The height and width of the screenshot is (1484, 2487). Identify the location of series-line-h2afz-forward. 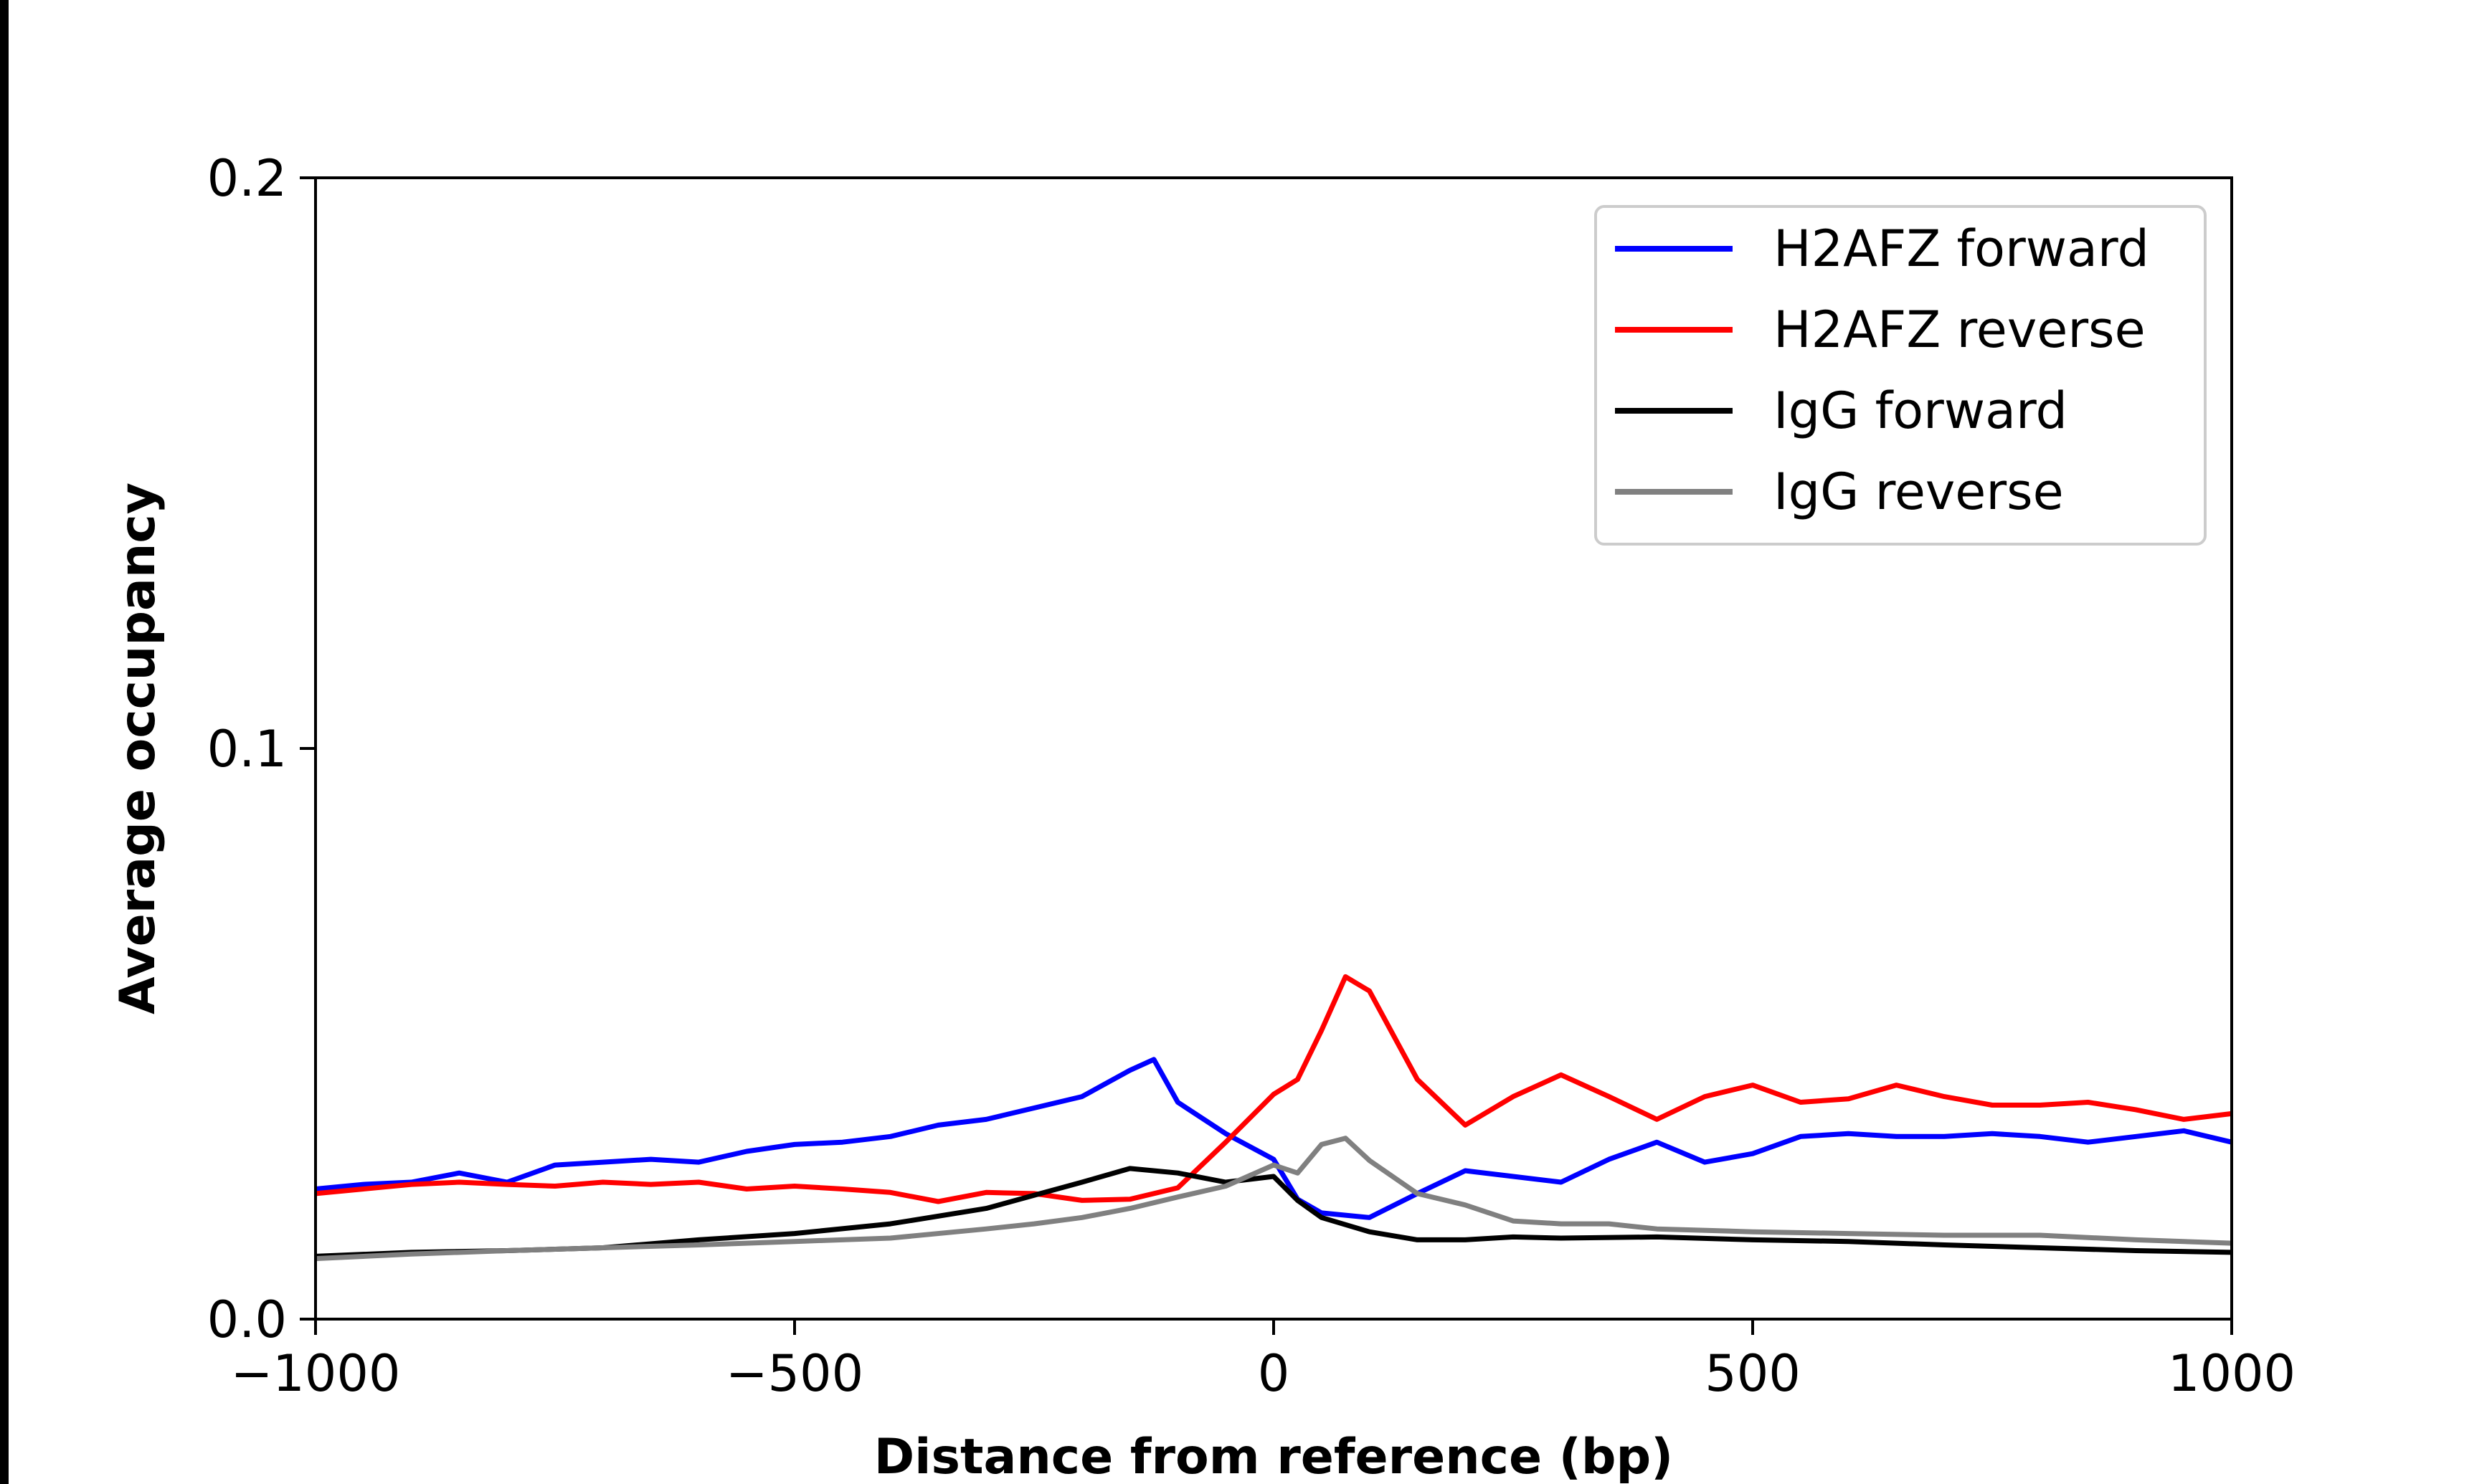
(1273, 1138).